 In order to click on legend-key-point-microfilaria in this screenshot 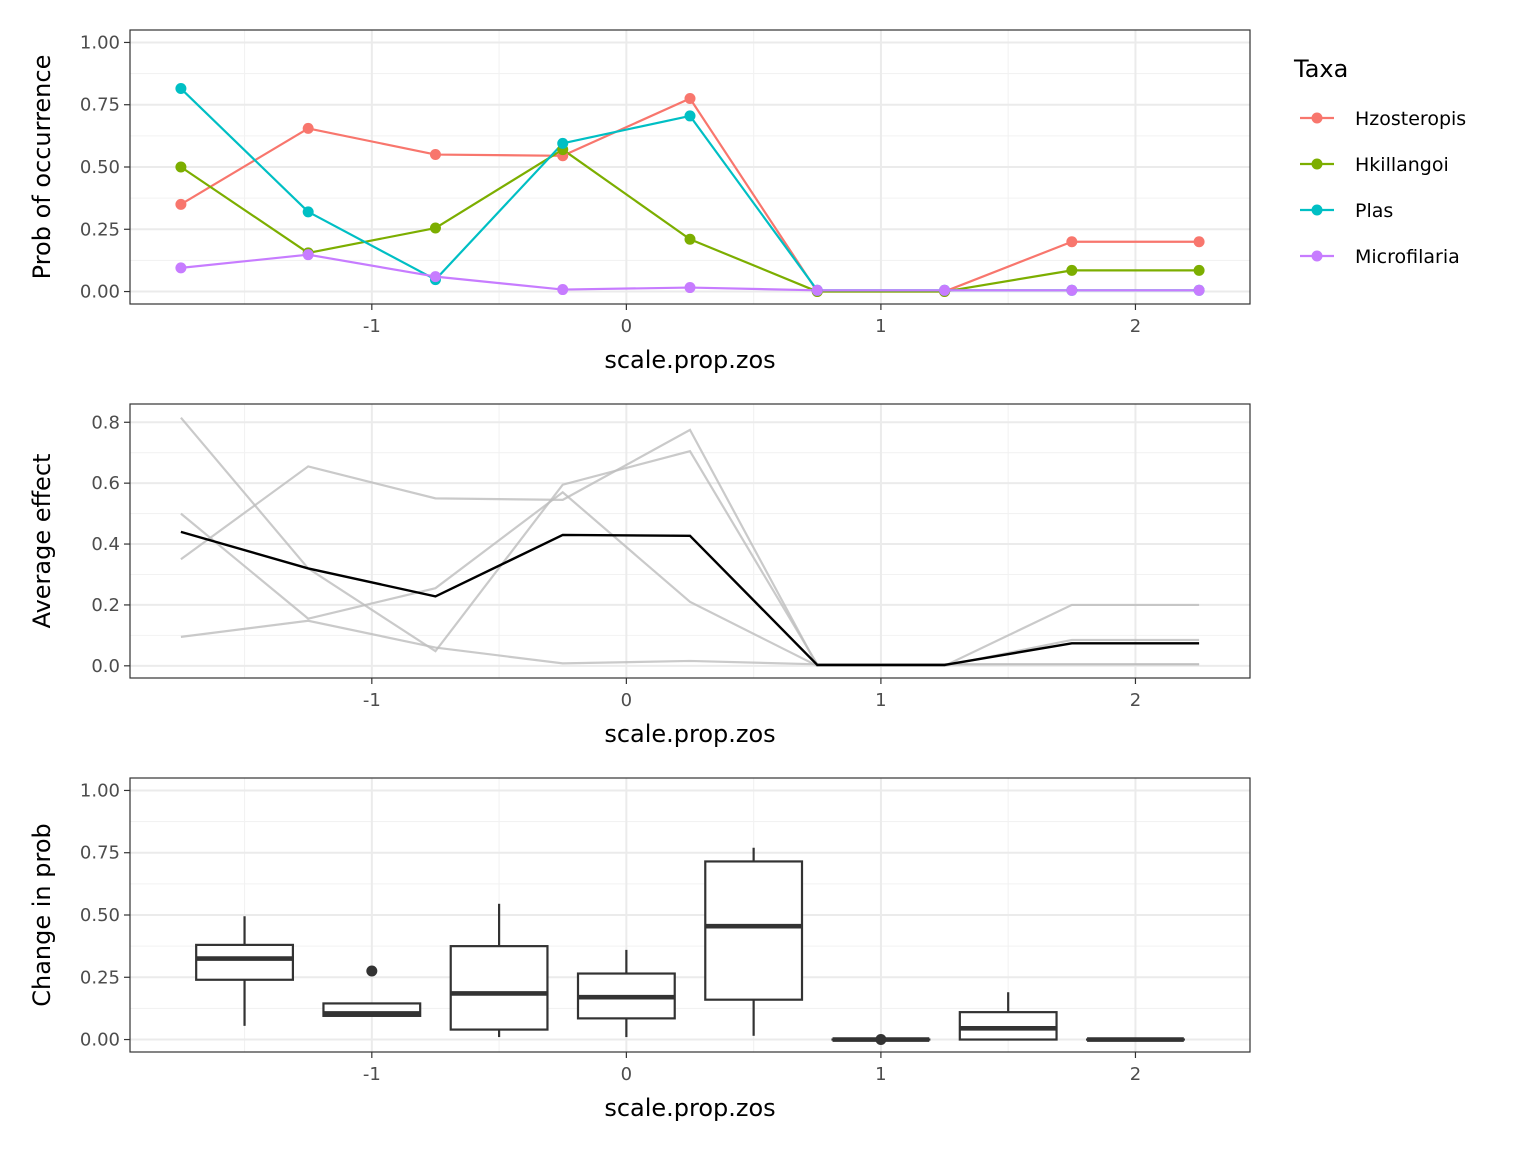, I will do `click(1317, 256)`.